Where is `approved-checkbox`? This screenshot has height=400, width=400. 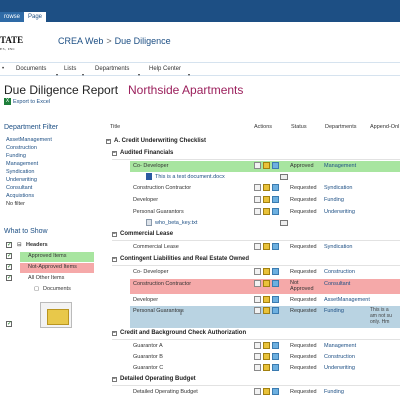 approved-checkbox is located at coordinates (9, 255).